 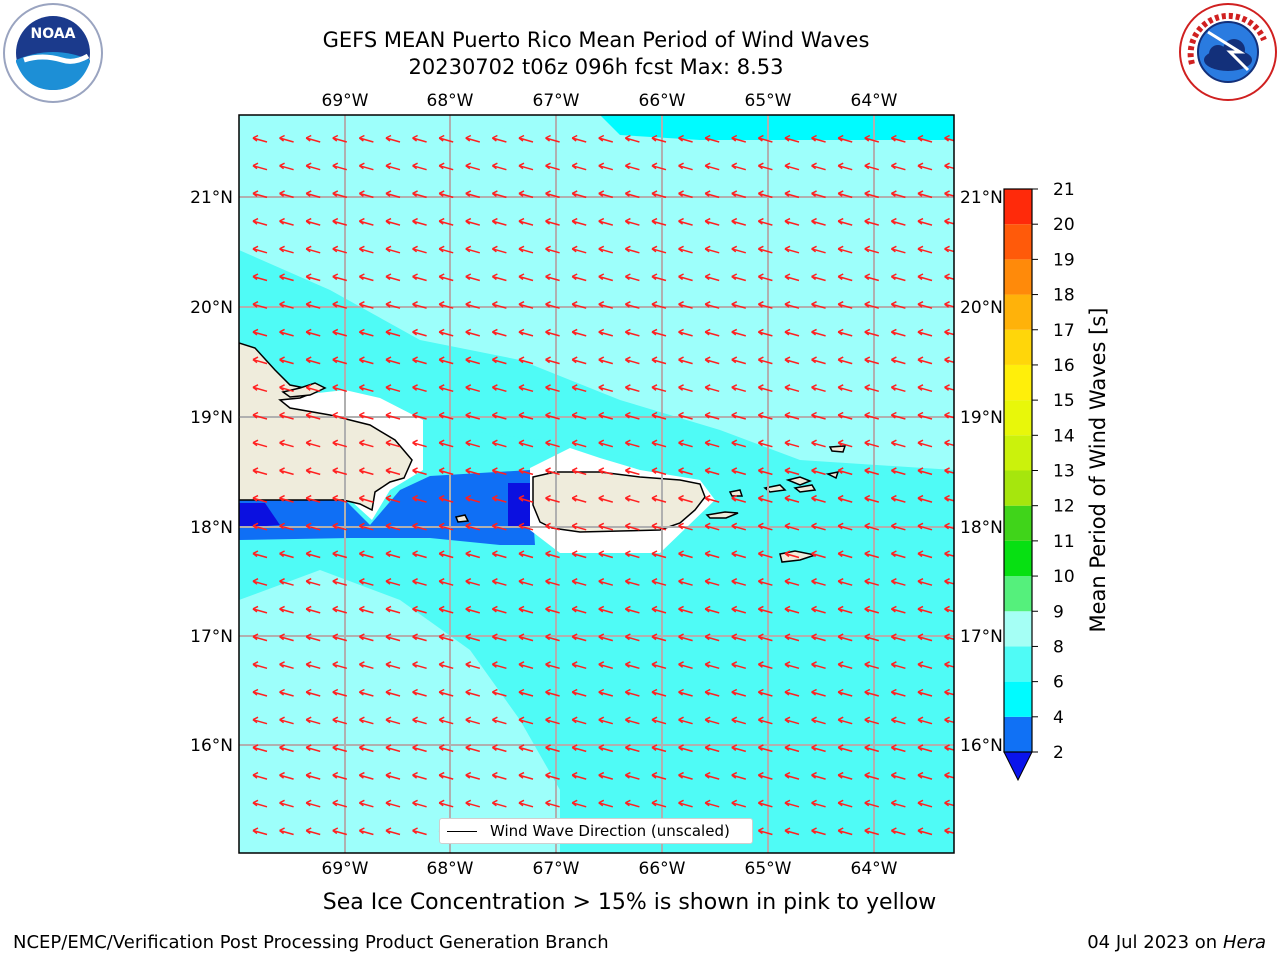 I want to click on colorbar-segment, so click(x=1018, y=664).